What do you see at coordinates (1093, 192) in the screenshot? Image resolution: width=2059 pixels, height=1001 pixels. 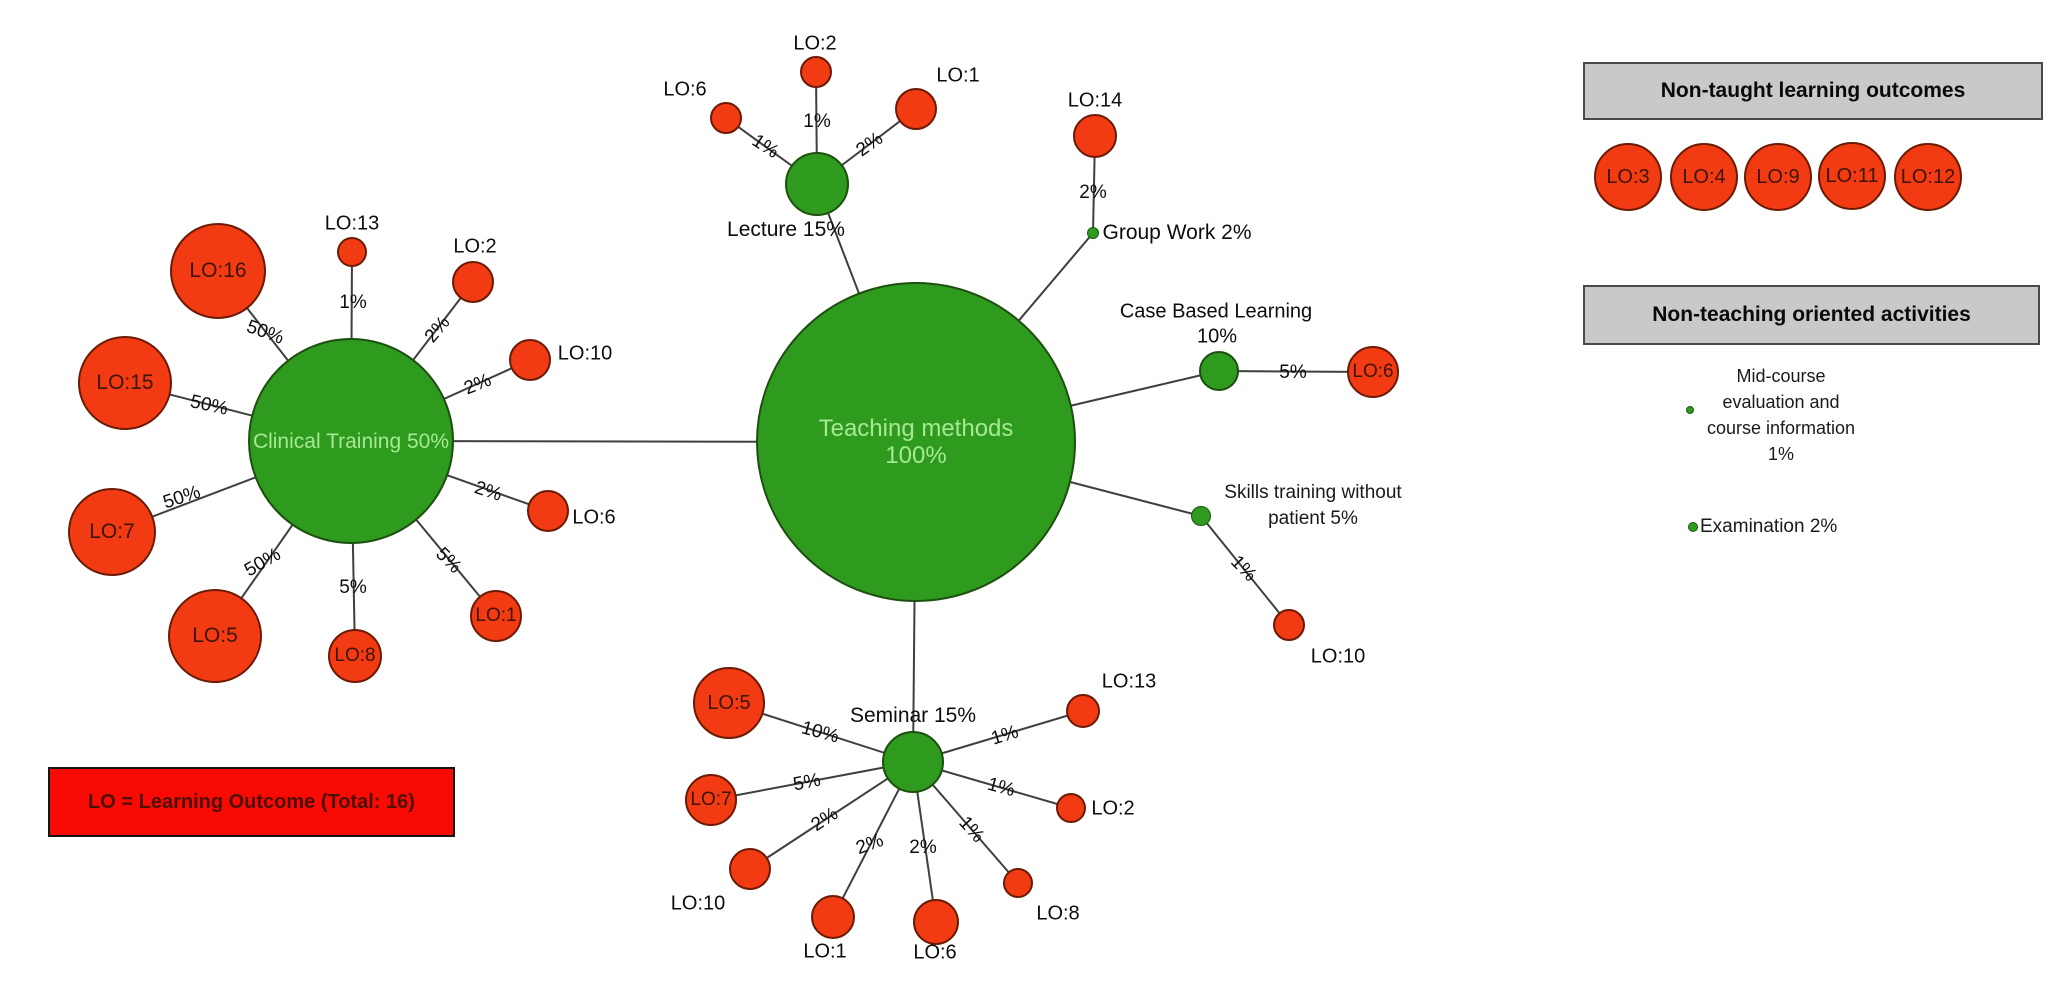 I see `pct-groupwork-lo14: 2%` at bounding box center [1093, 192].